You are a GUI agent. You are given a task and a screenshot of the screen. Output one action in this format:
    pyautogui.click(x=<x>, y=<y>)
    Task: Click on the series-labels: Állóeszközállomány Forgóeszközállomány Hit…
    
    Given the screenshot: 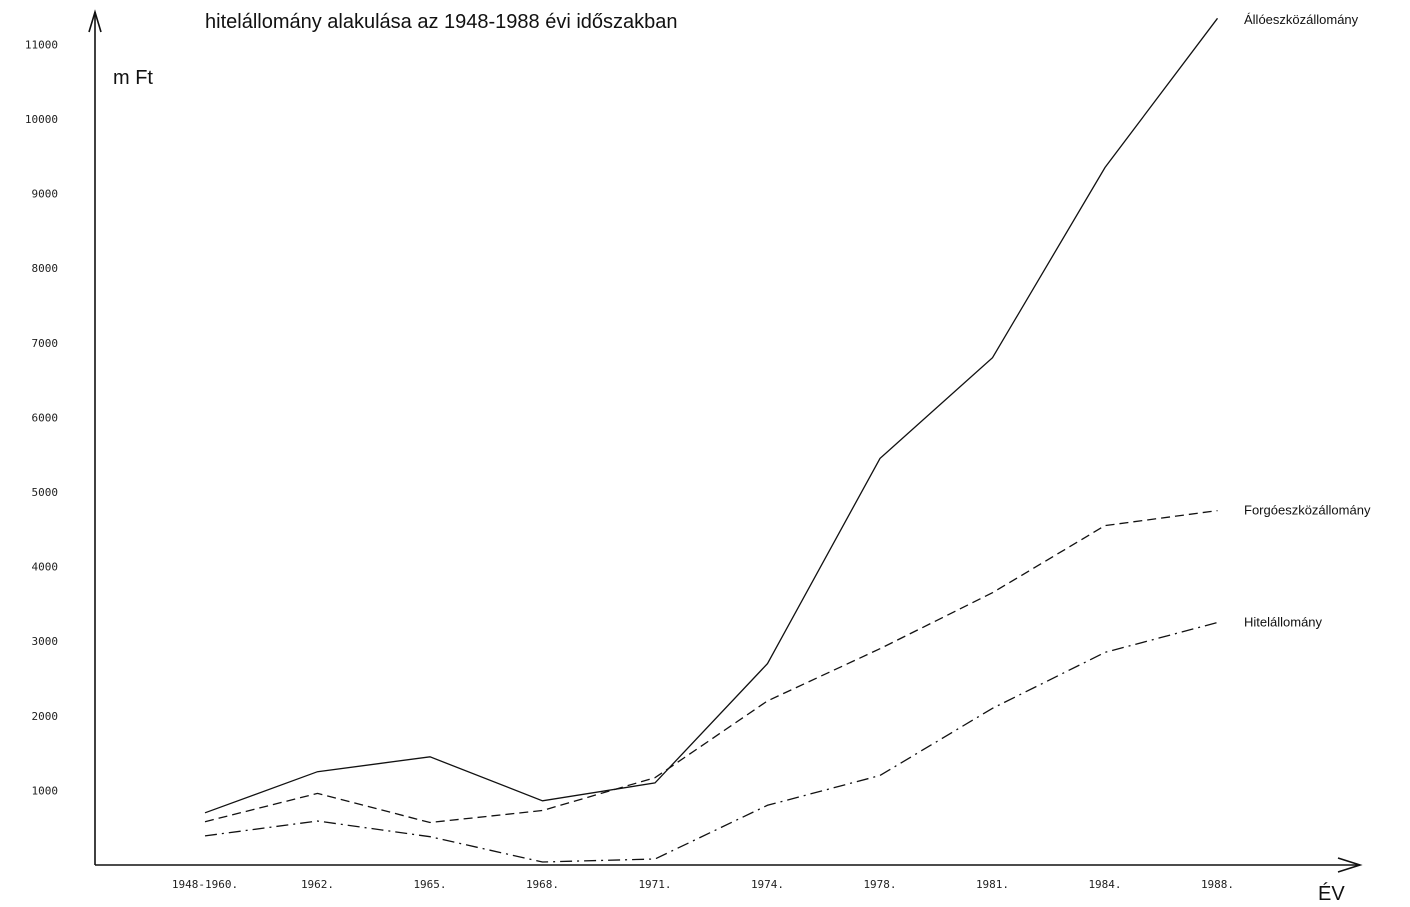 What is the action you would take?
    pyautogui.click(x=1307, y=321)
    